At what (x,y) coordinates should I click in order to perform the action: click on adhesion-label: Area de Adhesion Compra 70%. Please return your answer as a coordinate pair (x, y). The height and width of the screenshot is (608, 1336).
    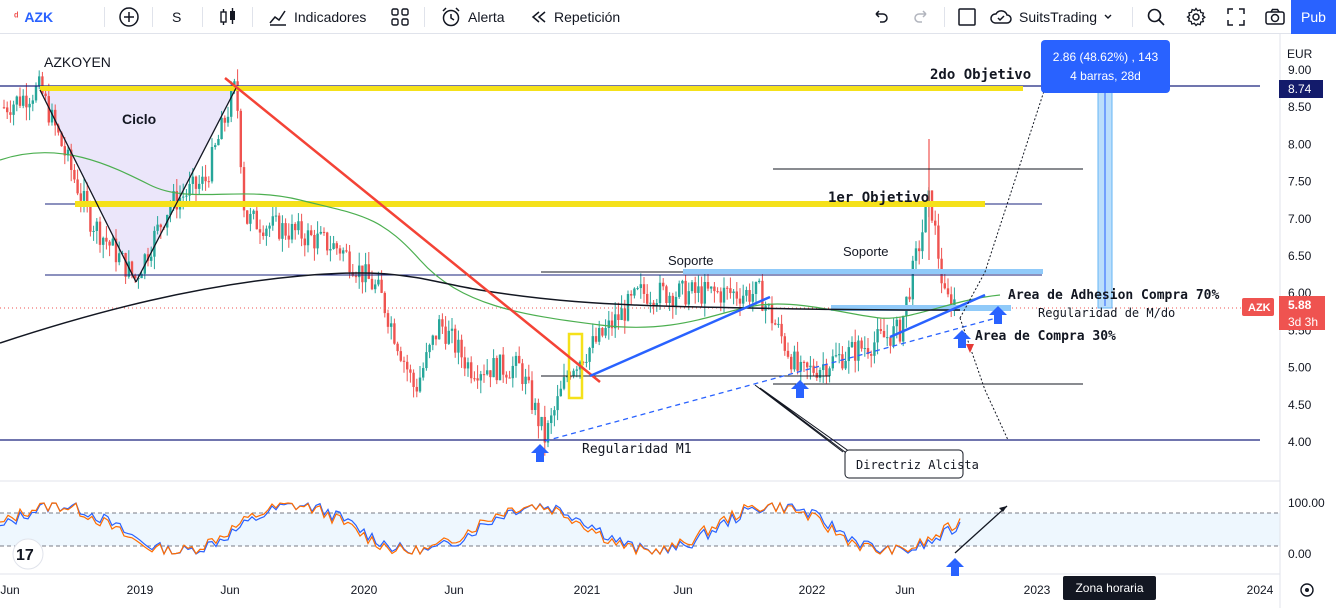
    Looking at the image, I should click on (1113, 295).